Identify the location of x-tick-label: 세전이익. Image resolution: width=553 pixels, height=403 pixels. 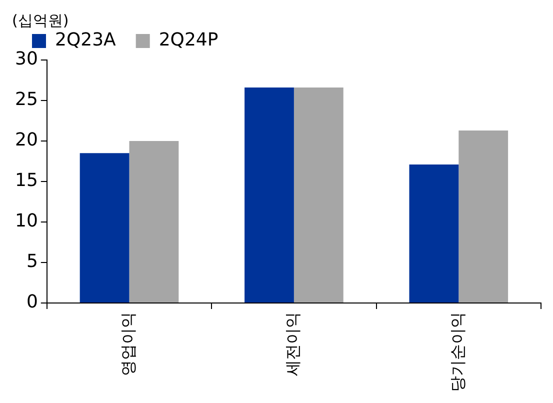
(292, 344).